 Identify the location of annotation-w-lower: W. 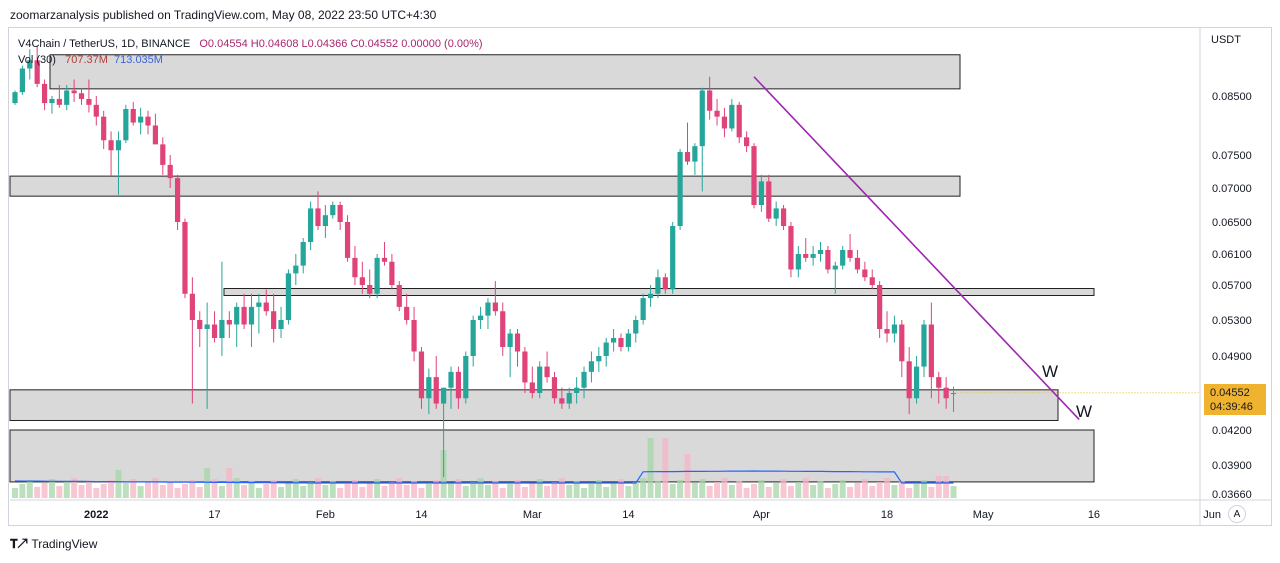
(1084, 411).